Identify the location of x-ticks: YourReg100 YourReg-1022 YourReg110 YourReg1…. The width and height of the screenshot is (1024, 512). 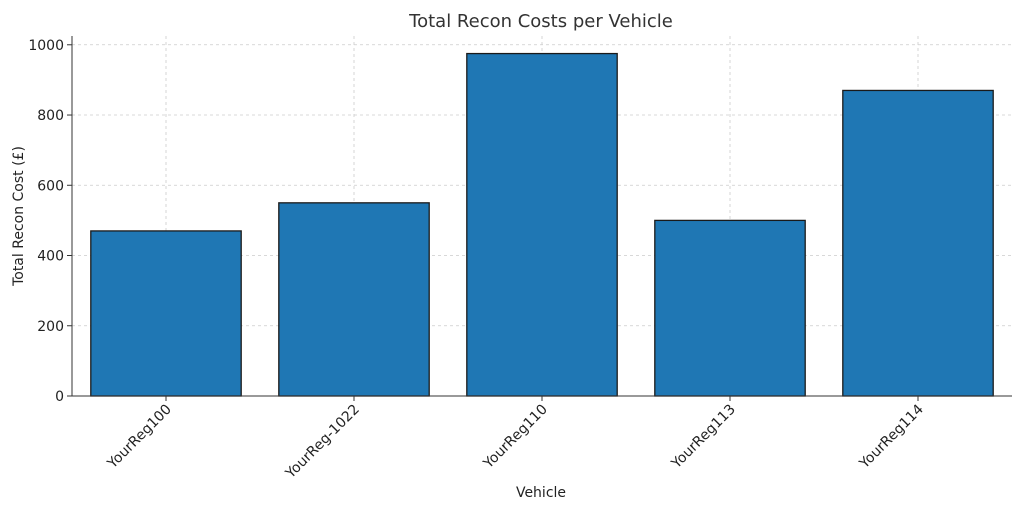
(515, 439).